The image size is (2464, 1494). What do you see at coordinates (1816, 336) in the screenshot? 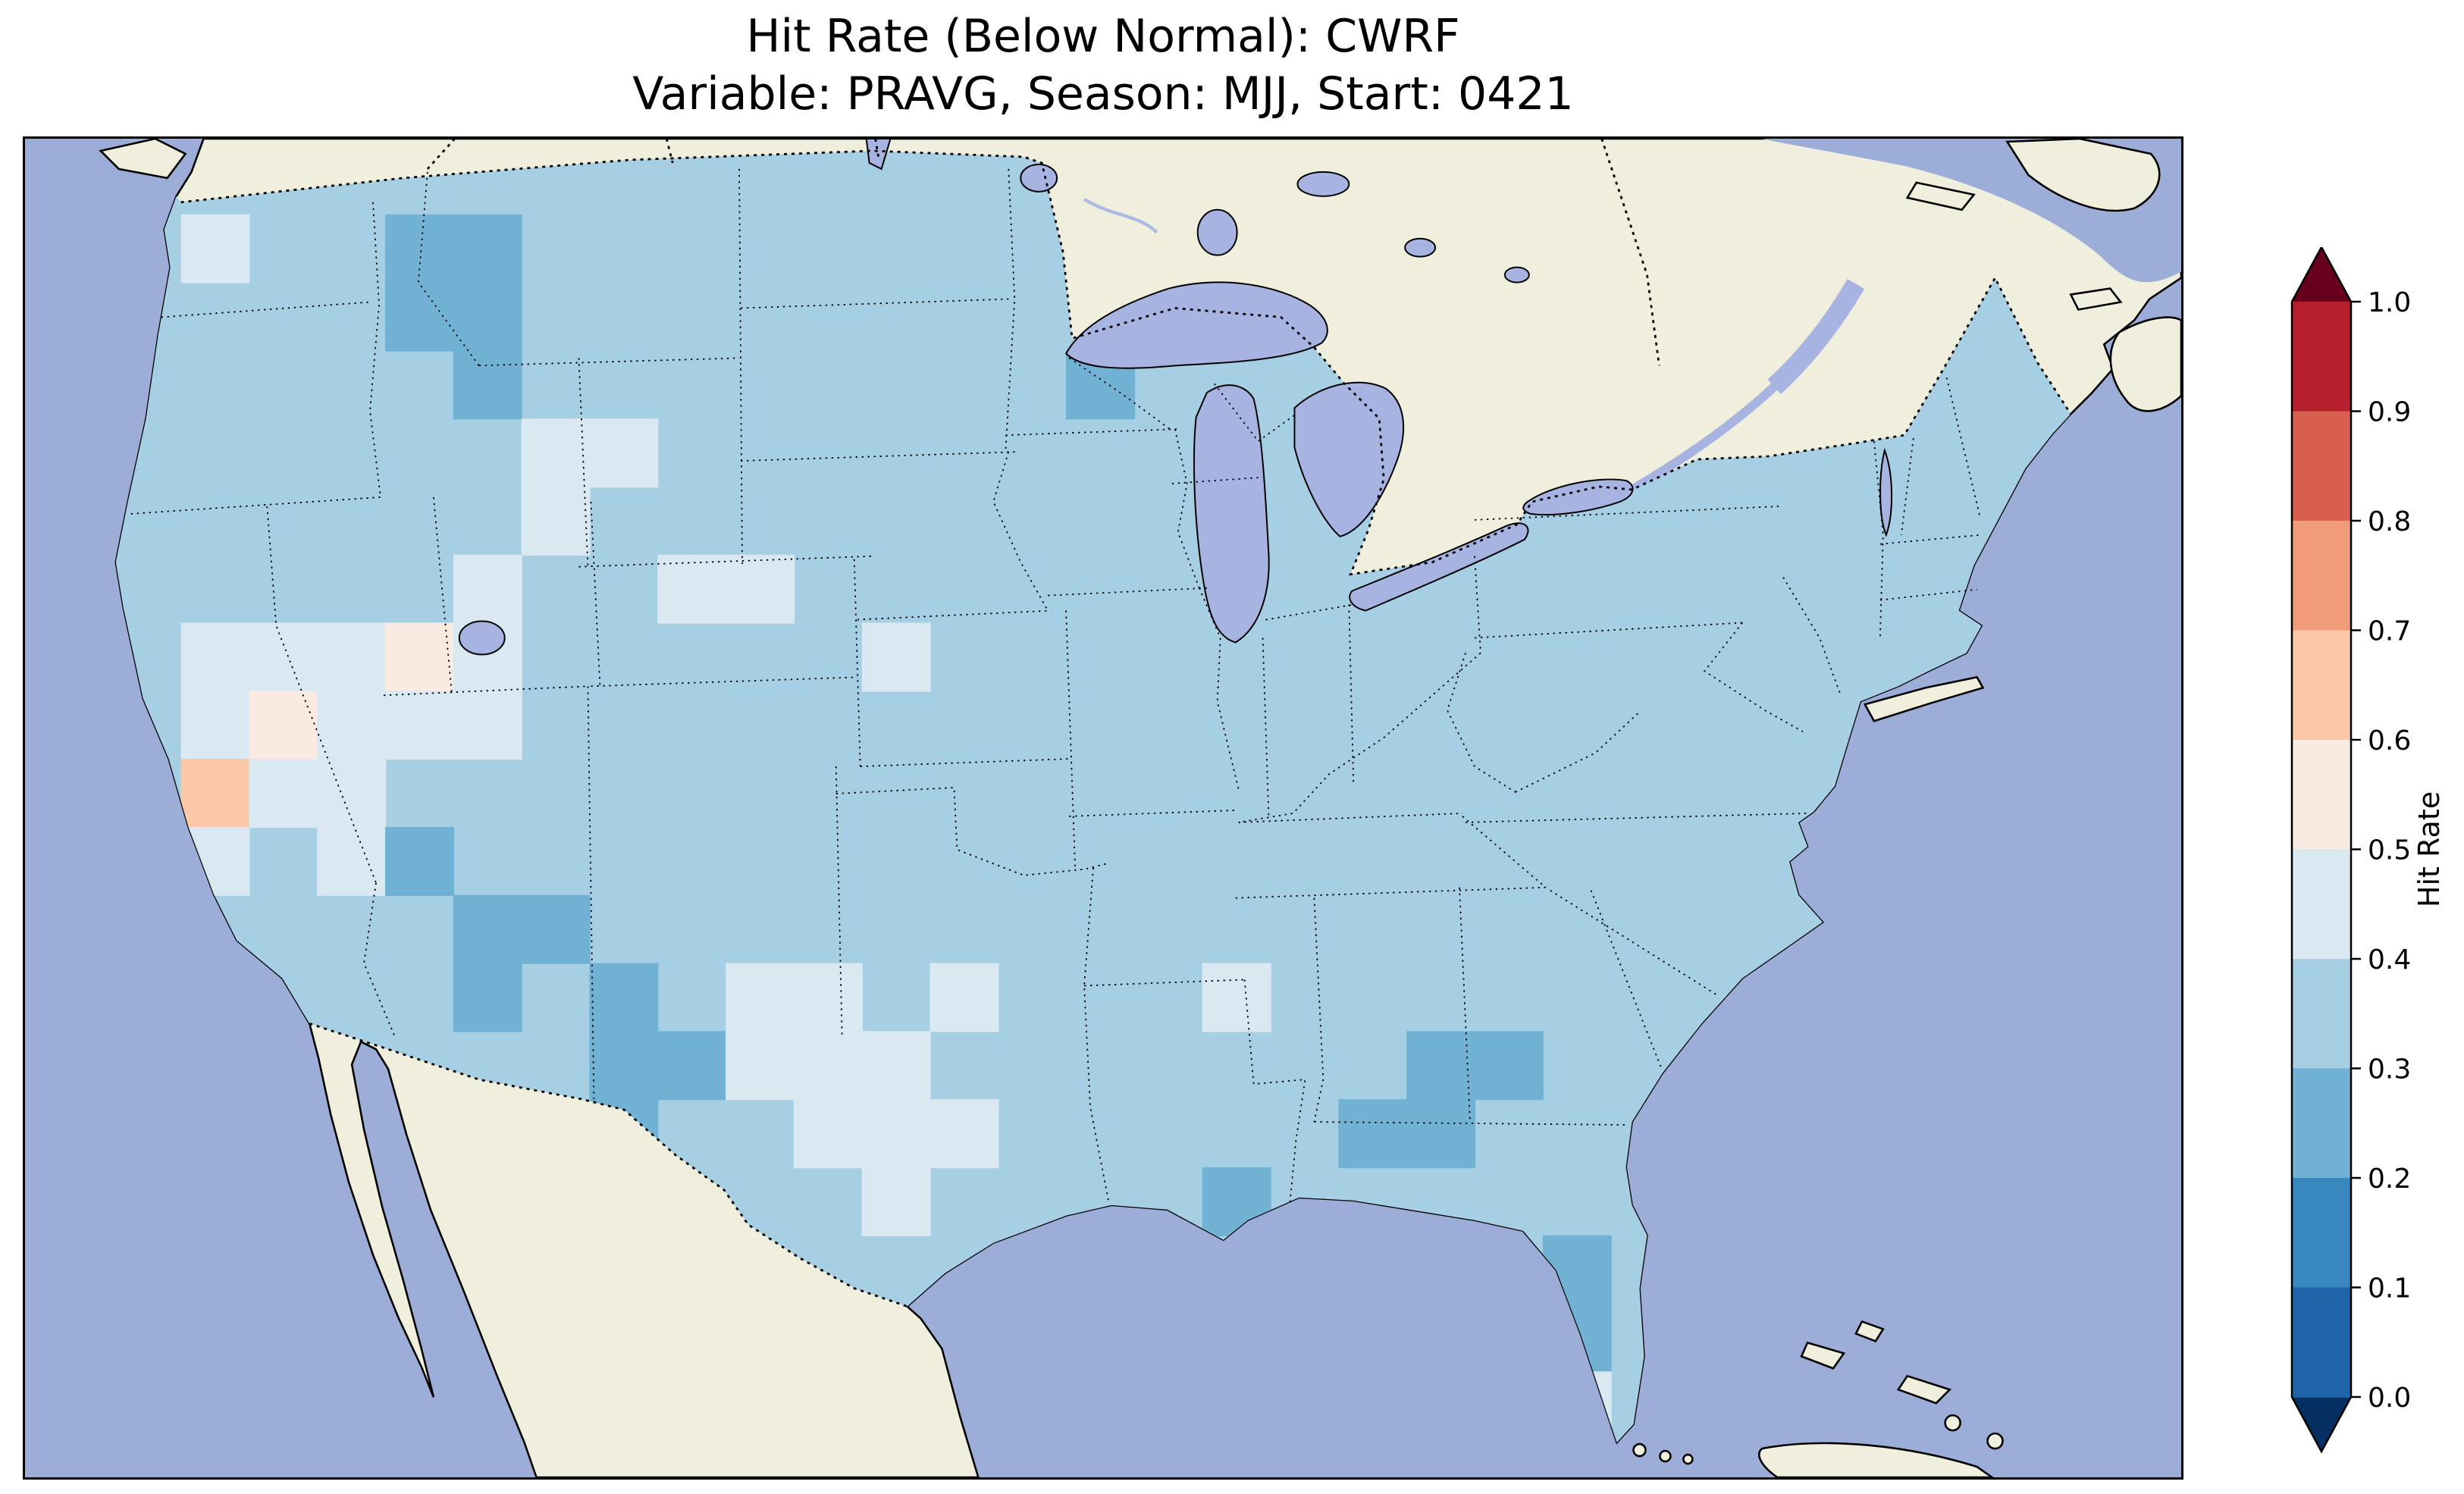
I see `st-lawrence-estuary` at bounding box center [1816, 336].